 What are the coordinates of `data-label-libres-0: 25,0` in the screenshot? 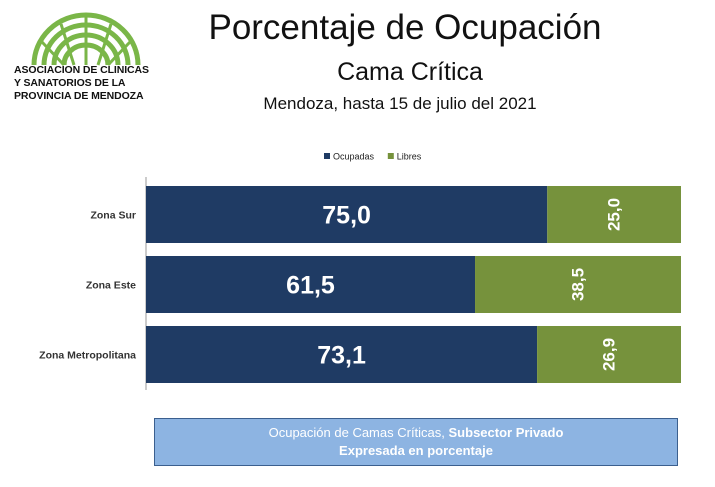 It's located at (614, 214).